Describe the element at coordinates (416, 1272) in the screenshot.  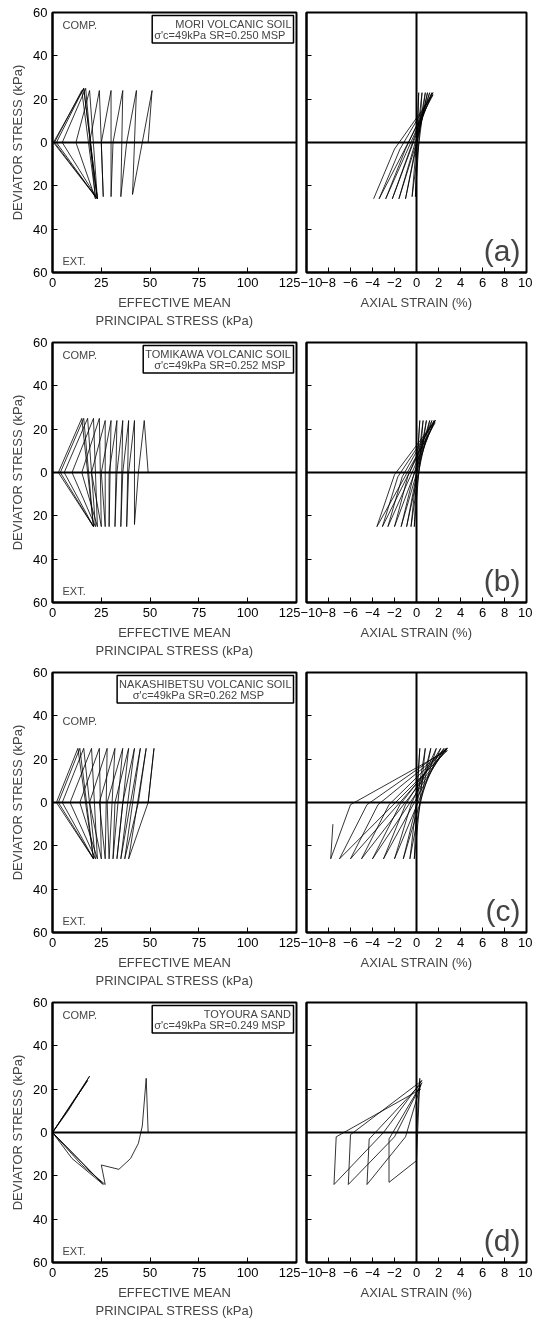
I see `x-tick-label: 0` at that location.